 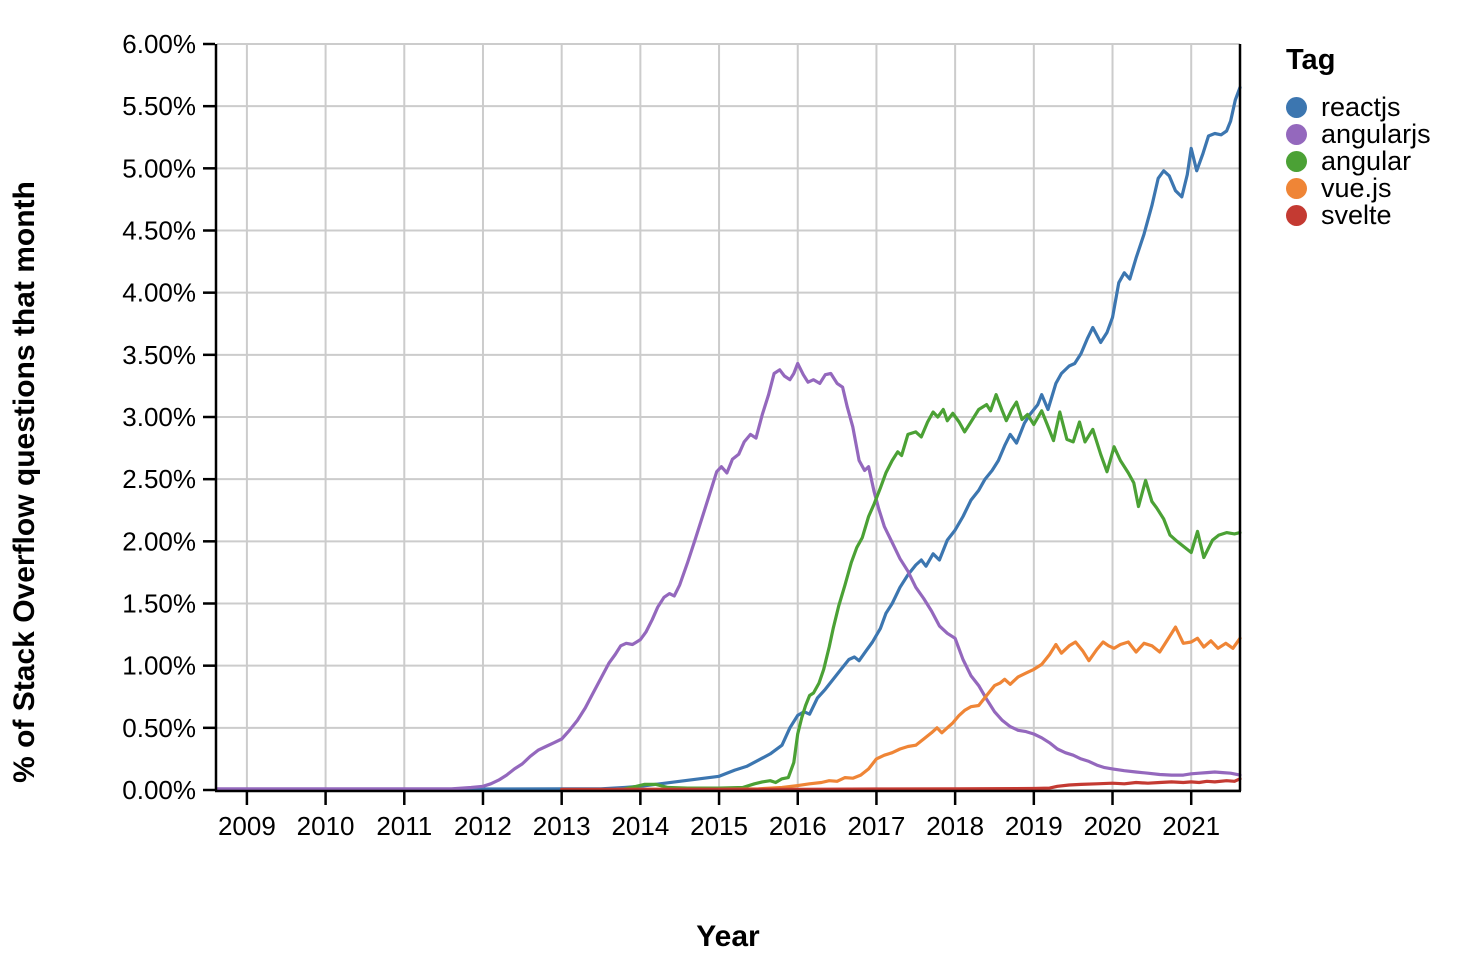 What do you see at coordinates (901, 784) in the screenshot?
I see `series-line-svelte` at bounding box center [901, 784].